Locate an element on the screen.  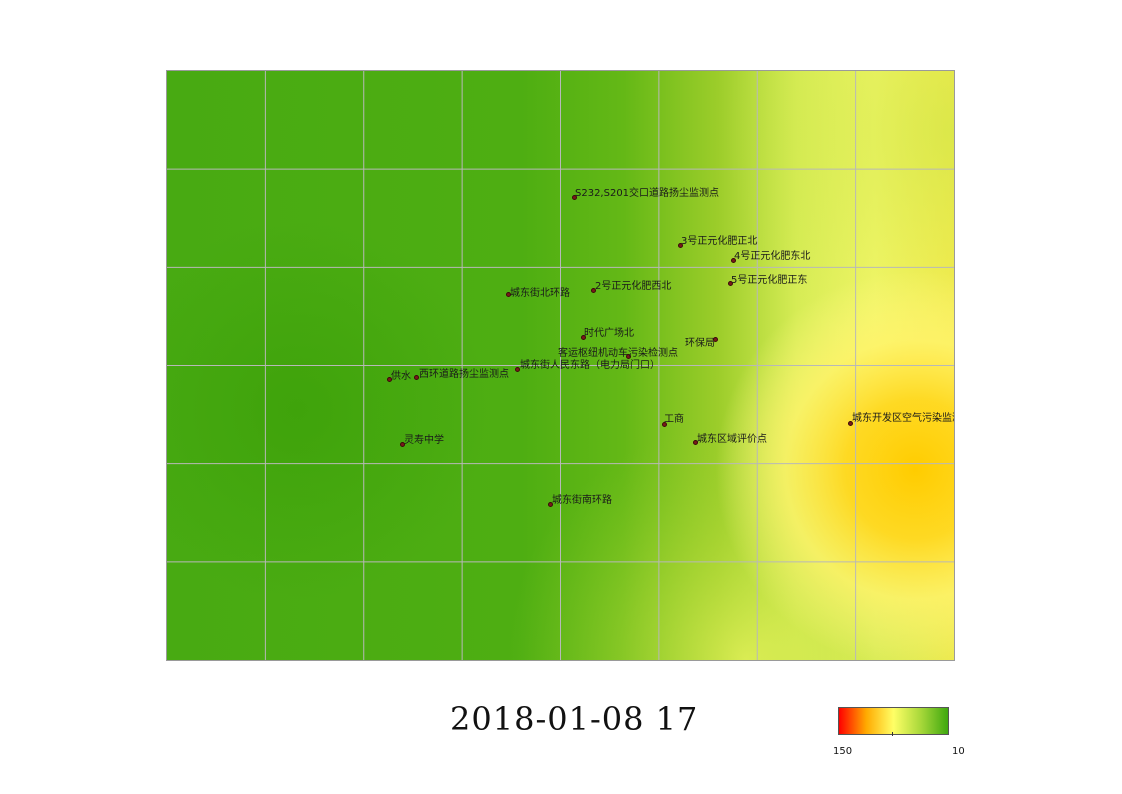
station-label: 2号正元化肥西北 is located at coordinates (633, 286).